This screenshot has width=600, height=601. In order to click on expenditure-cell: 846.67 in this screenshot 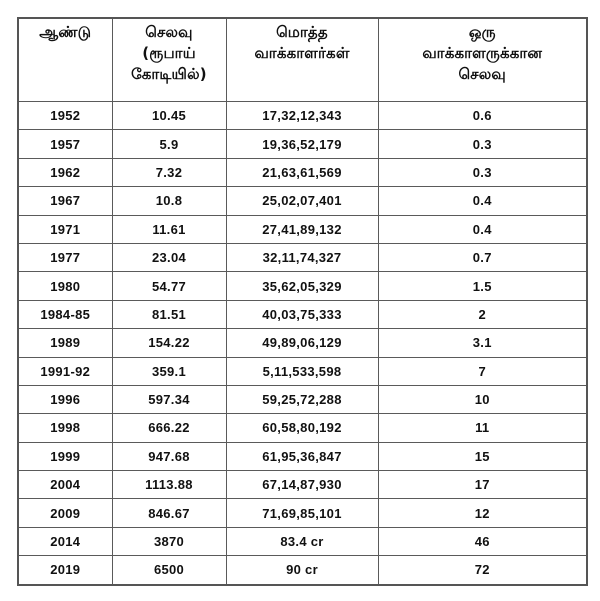, I will do `click(169, 513)`.